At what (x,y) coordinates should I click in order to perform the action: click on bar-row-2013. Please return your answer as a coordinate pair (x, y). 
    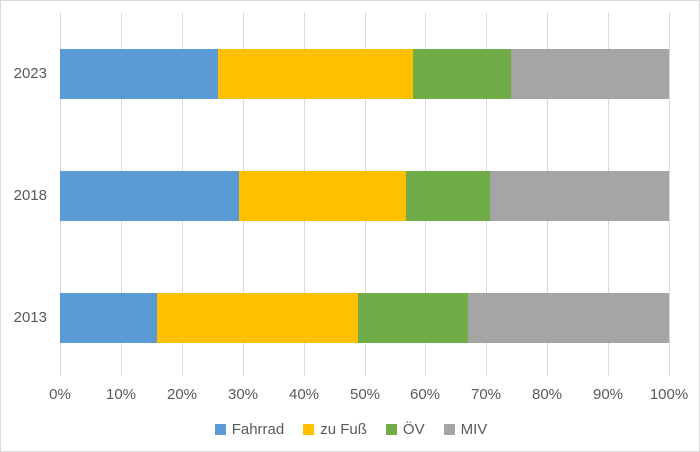
    Looking at the image, I should click on (364, 318).